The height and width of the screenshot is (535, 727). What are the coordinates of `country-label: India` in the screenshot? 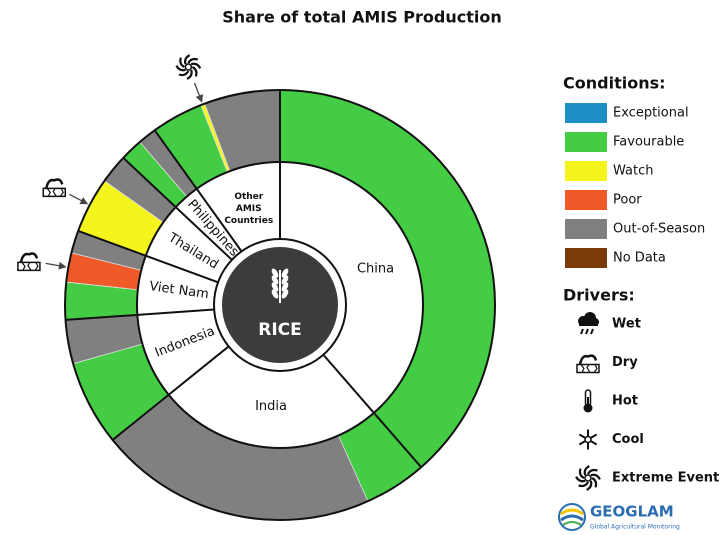 It's located at (271, 406).